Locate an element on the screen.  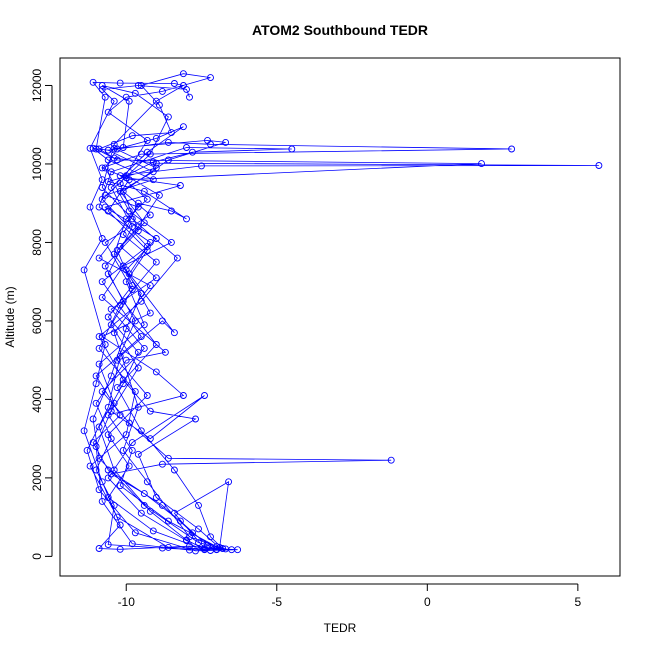
x-tick-label: 0 is located at coordinates (427, 602).